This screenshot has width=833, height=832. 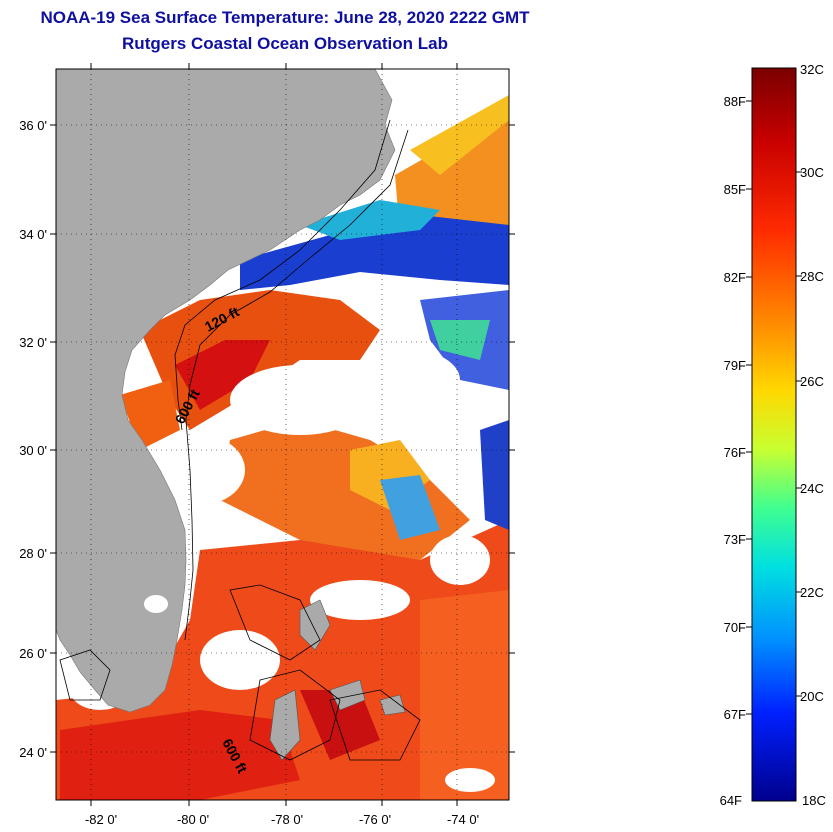 What do you see at coordinates (812, 69) in the screenshot?
I see `colorbar-c-32: 32C` at bounding box center [812, 69].